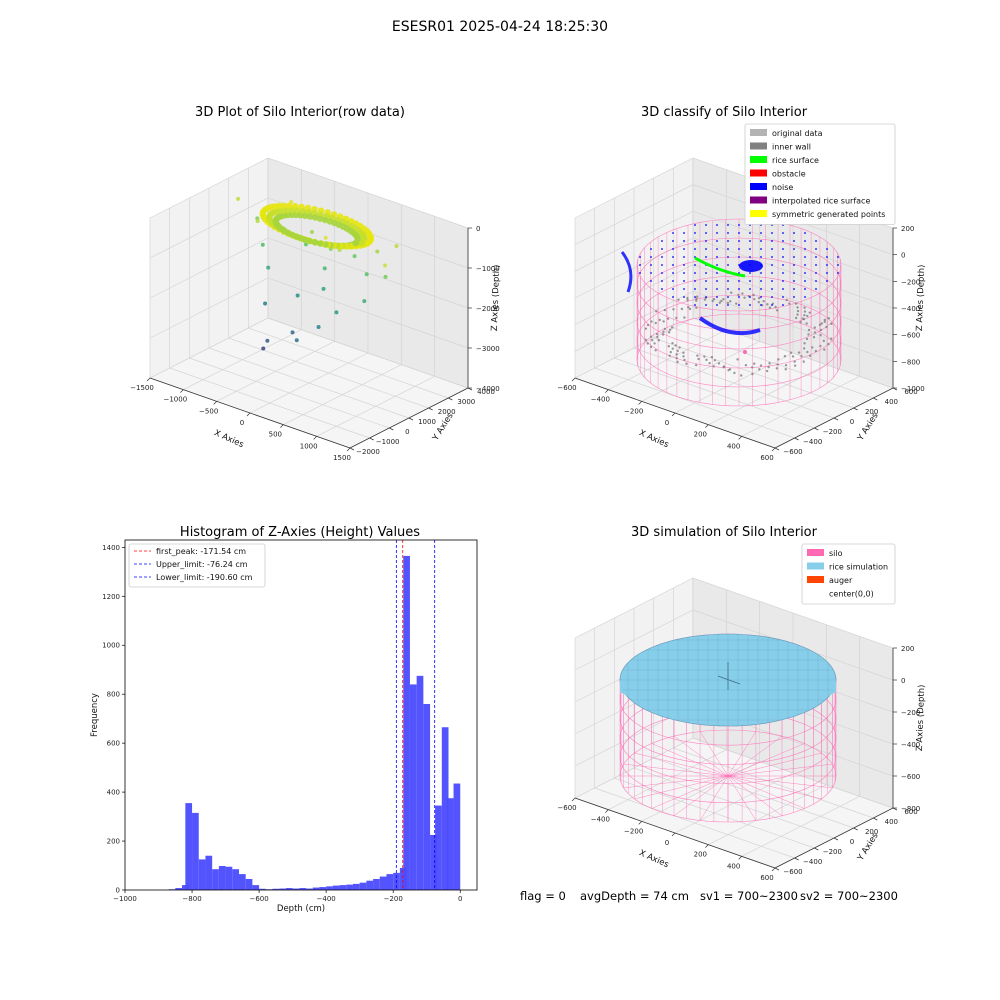  Describe the element at coordinates (242, 423) in the screenshot. I see `x-tick-label: 0` at that location.